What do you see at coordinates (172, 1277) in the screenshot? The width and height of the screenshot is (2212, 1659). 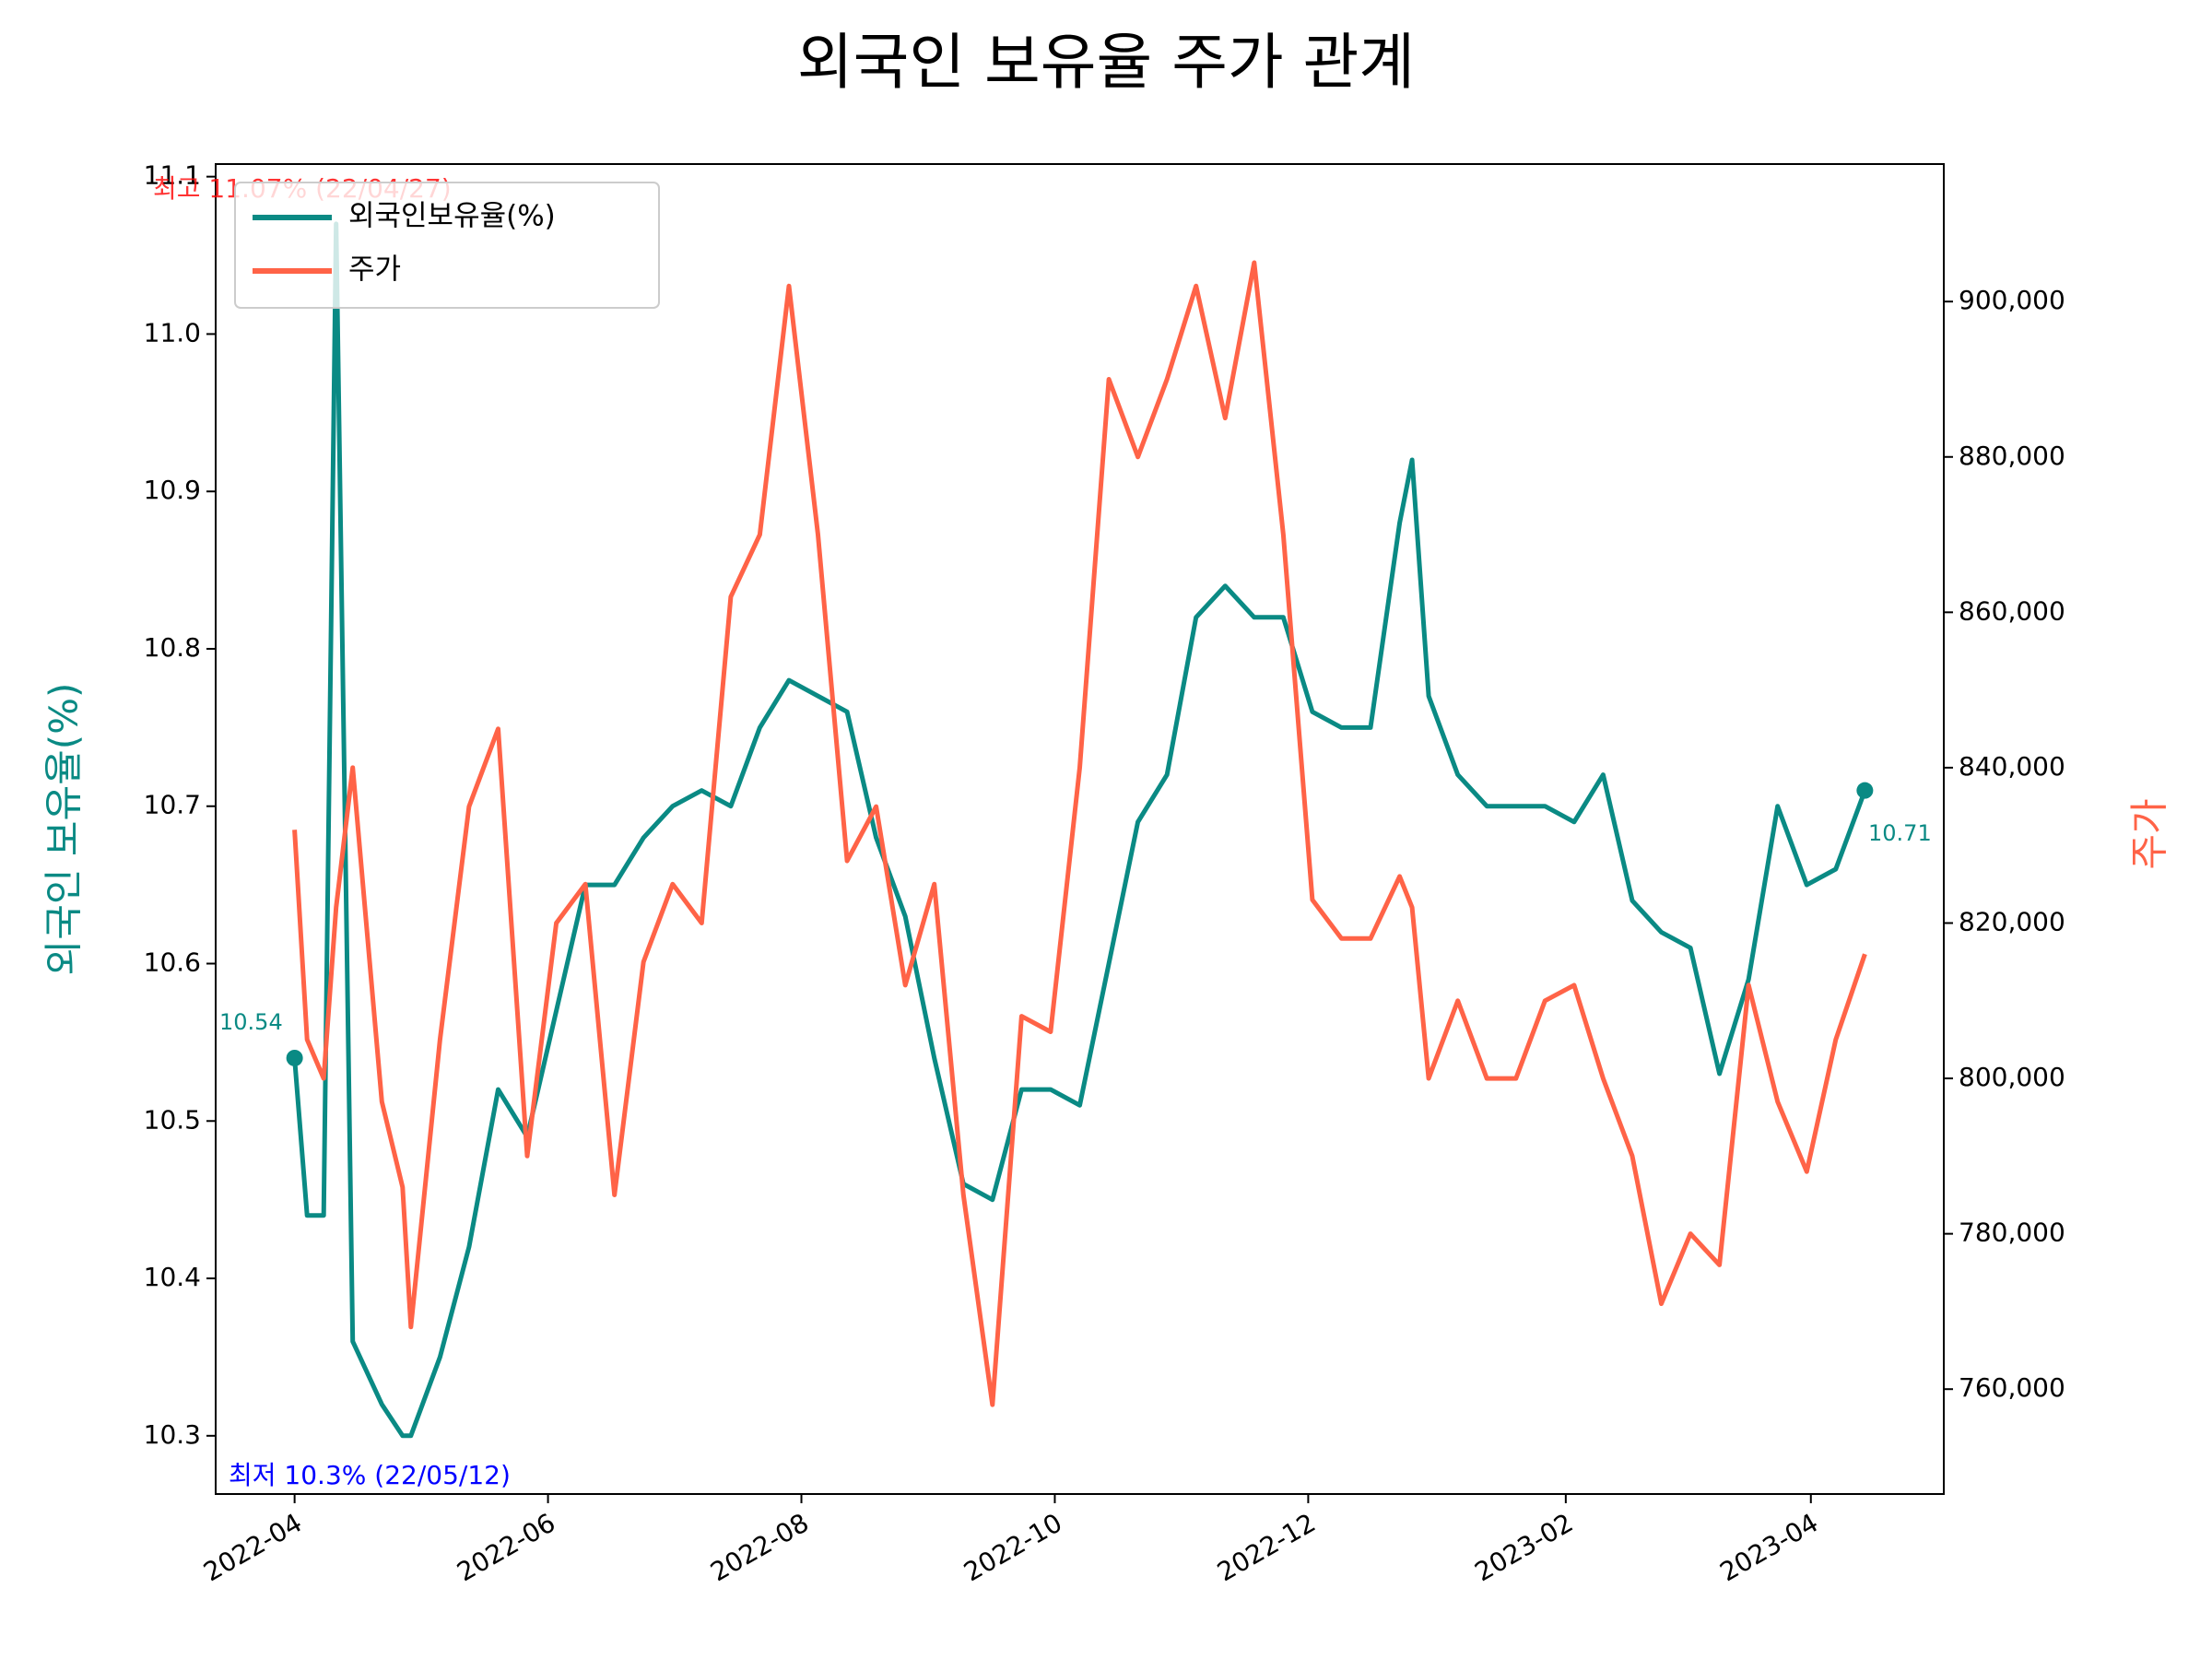 I see `y-tick-label: 10.4` at bounding box center [172, 1277].